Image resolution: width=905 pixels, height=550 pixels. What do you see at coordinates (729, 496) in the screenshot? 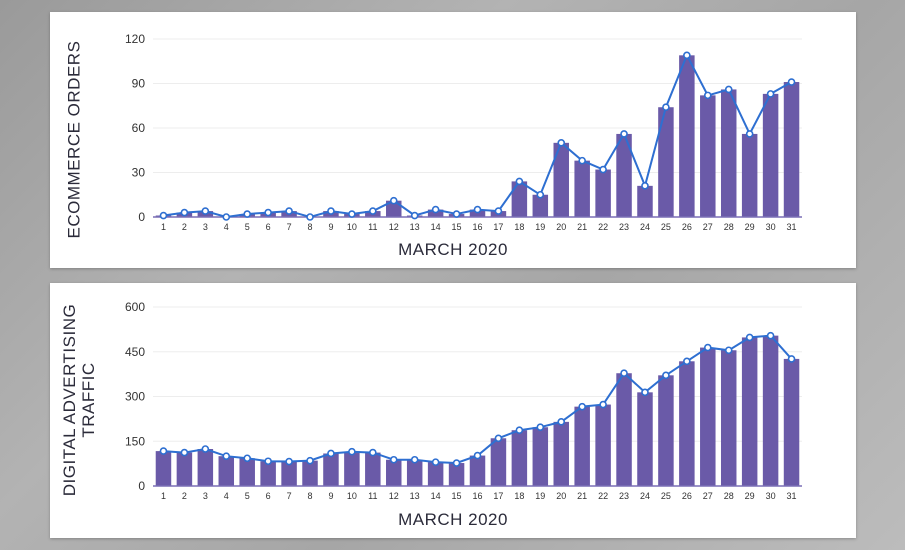
I see `traffic-x-tick-label: 28` at bounding box center [729, 496].